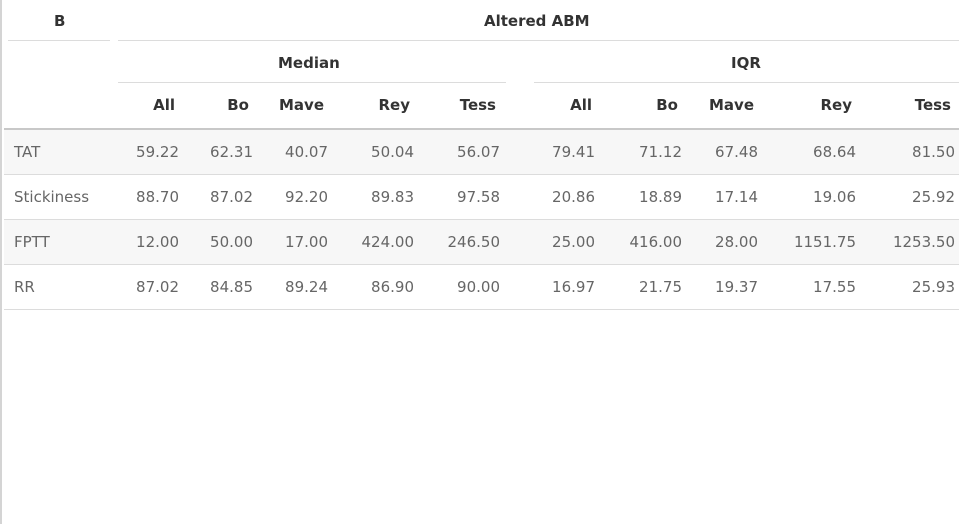  Describe the element at coordinates (32, 242) in the screenshot. I see `row-label: FPTT` at that location.